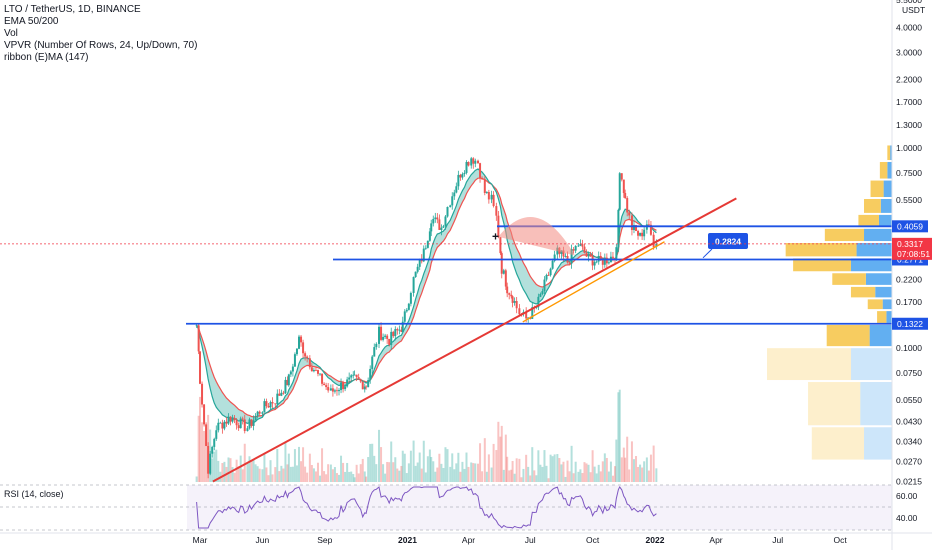 Image resolution: width=932 pixels, height=550 pixels. I want to click on symbol-title: LTO / TetherUS, 1D, BINANCE, so click(100, 10).